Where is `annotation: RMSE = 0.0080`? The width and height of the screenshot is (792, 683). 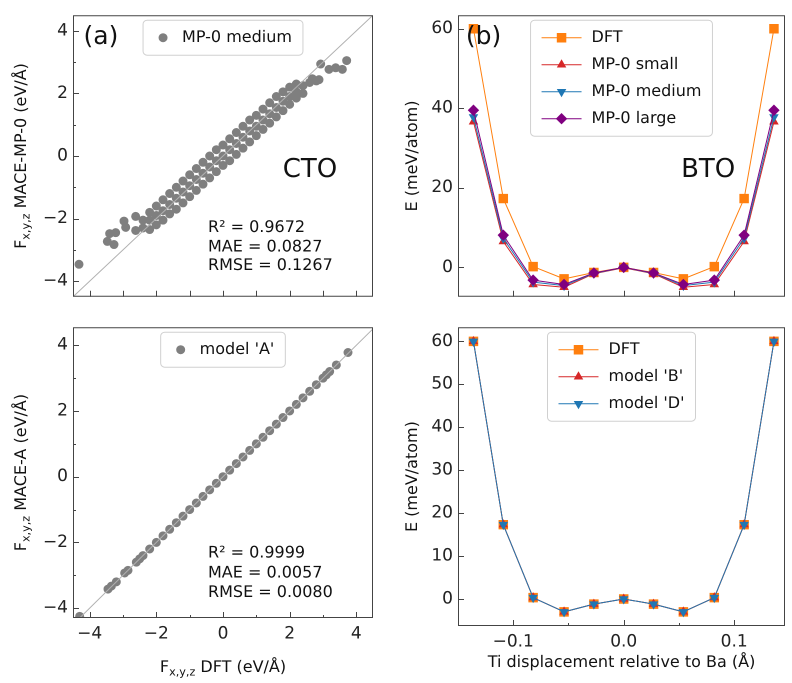
annotation: RMSE = 0.0080 is located at coordinates (270, 592).